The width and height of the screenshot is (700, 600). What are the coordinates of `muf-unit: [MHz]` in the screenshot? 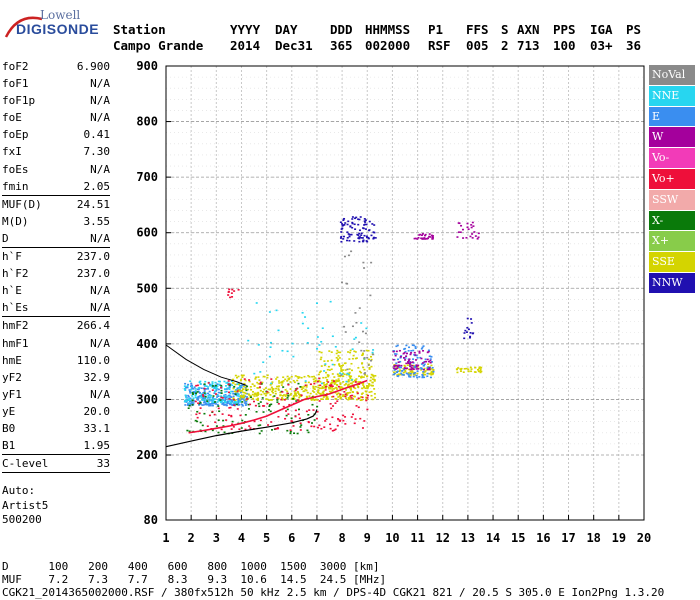 It's located at (370, 579).